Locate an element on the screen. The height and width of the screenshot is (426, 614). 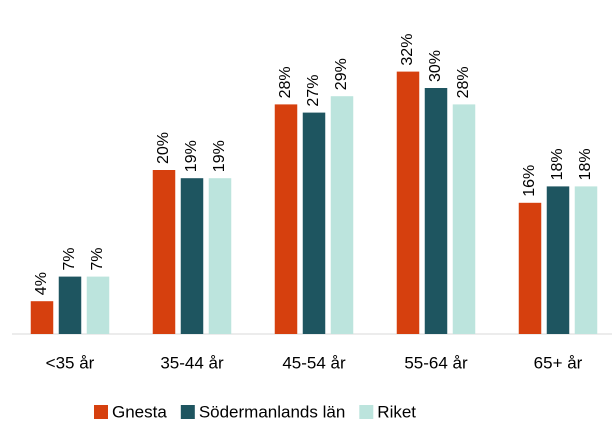
x-tick-label: <35 år is located at coordinates (70, 362).